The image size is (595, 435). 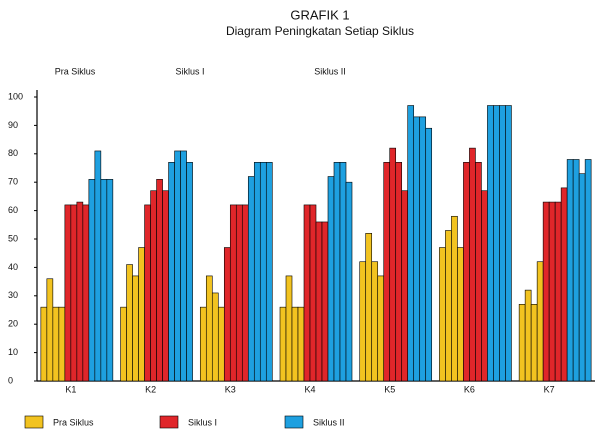 What do you see at coordinates (320, 31) in the screenshot?
I see `chart-subtitle: Diagram Peningkatan Setiap Siklus` at bounding box center [320, 31].